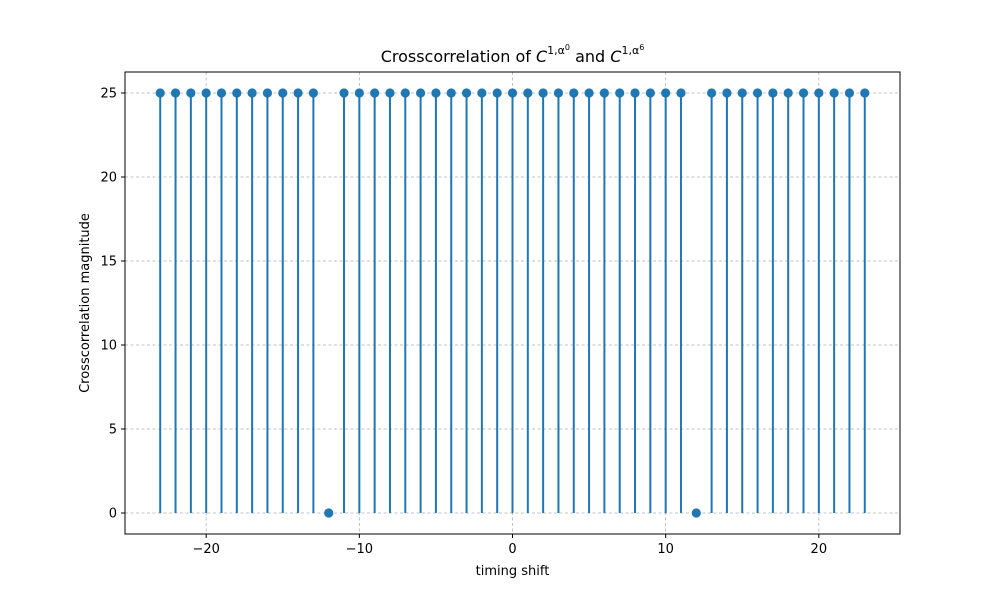  What do you see at coordinates (512, 549) in the screenshot?
I see `x-tick-label-2: 0` at bounding box center [512, 549].